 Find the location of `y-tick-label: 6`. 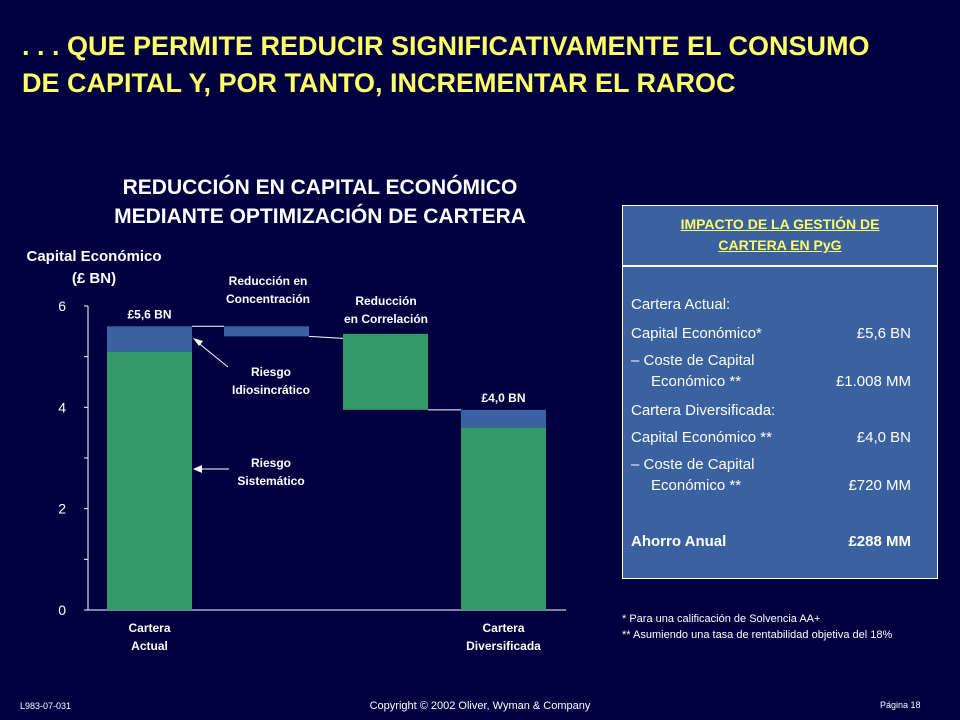

y-tick-label: 6 is located at coordinates (62, 306).